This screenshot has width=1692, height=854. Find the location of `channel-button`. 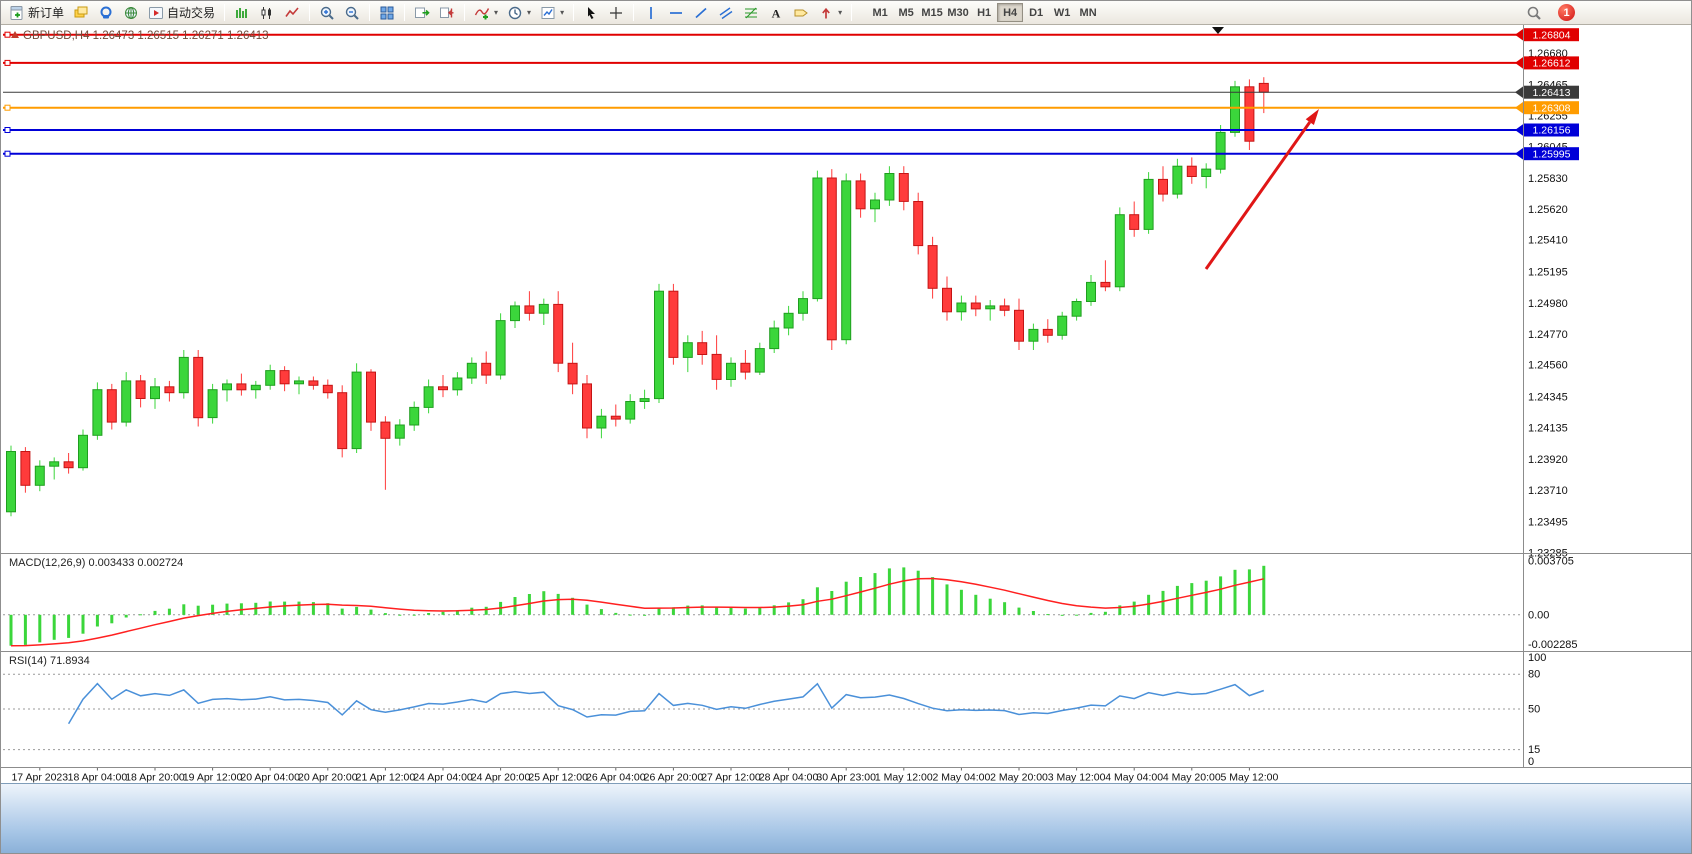

channel-button is located at coordinates (726, 12).